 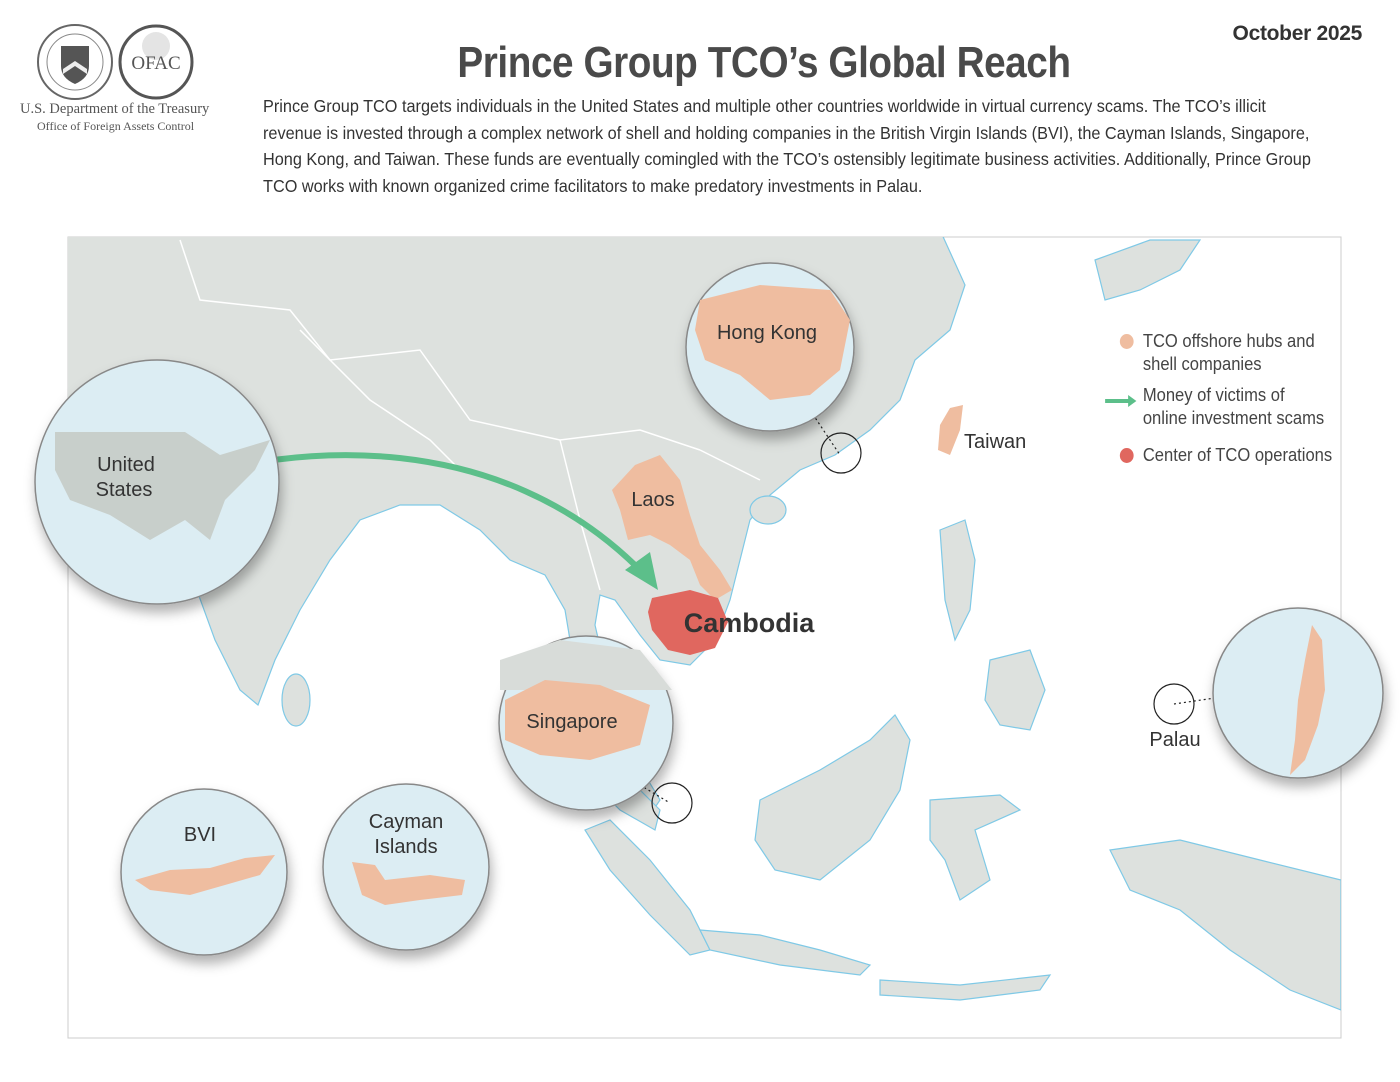 I want to click on label-united-states-1: United, so click(x=126, y=465).